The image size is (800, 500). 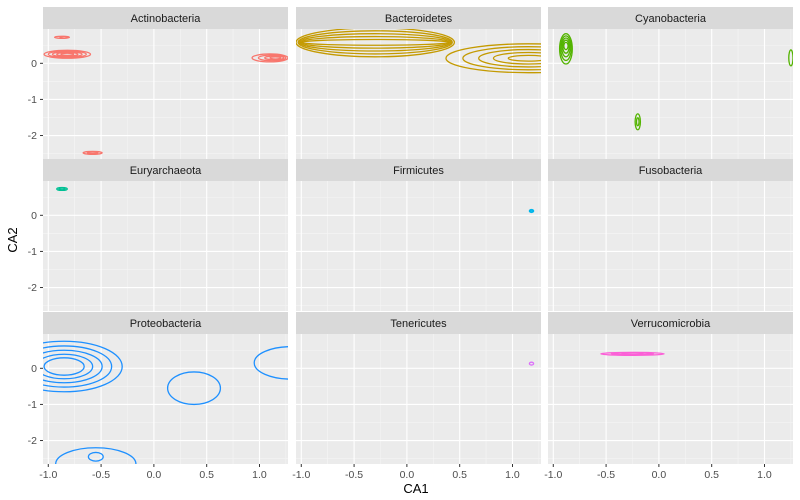 I want to click on facet-strip-label: Verrucomicrobia, so click(x=671, y=324).